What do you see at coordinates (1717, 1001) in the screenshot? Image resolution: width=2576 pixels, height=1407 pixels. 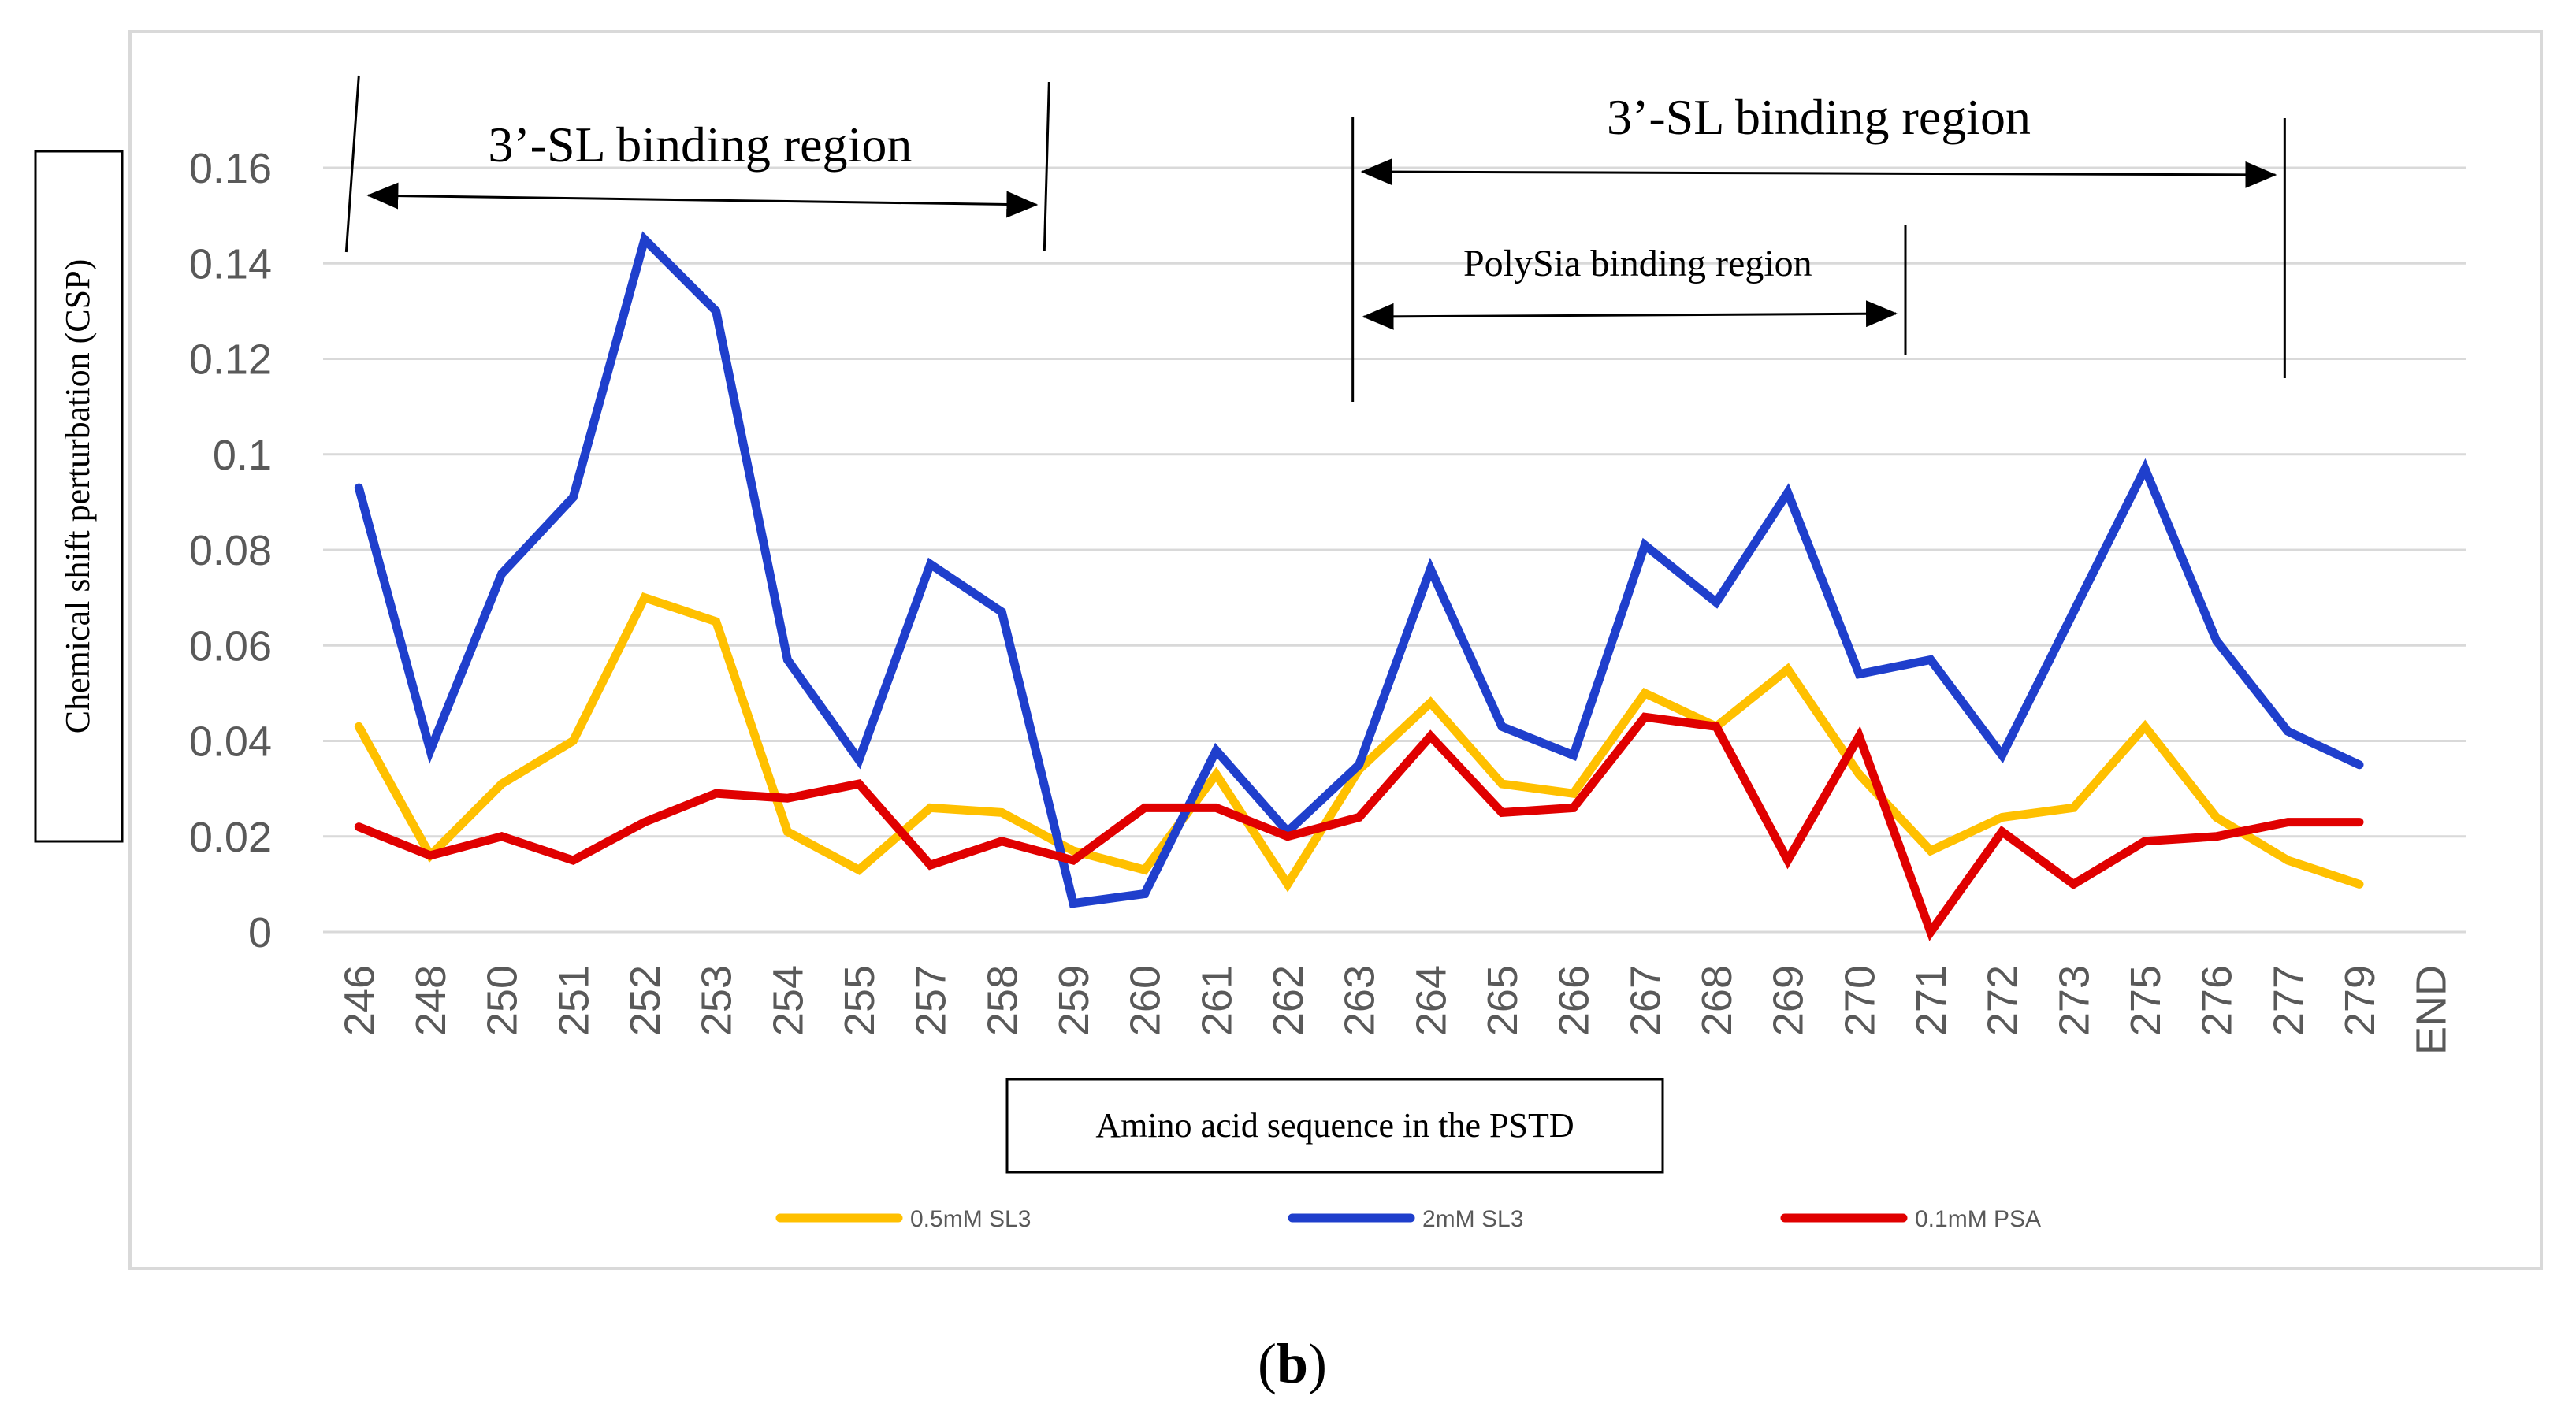 I see `x-tick-label: 268` at bounding box center [1717, 1001].